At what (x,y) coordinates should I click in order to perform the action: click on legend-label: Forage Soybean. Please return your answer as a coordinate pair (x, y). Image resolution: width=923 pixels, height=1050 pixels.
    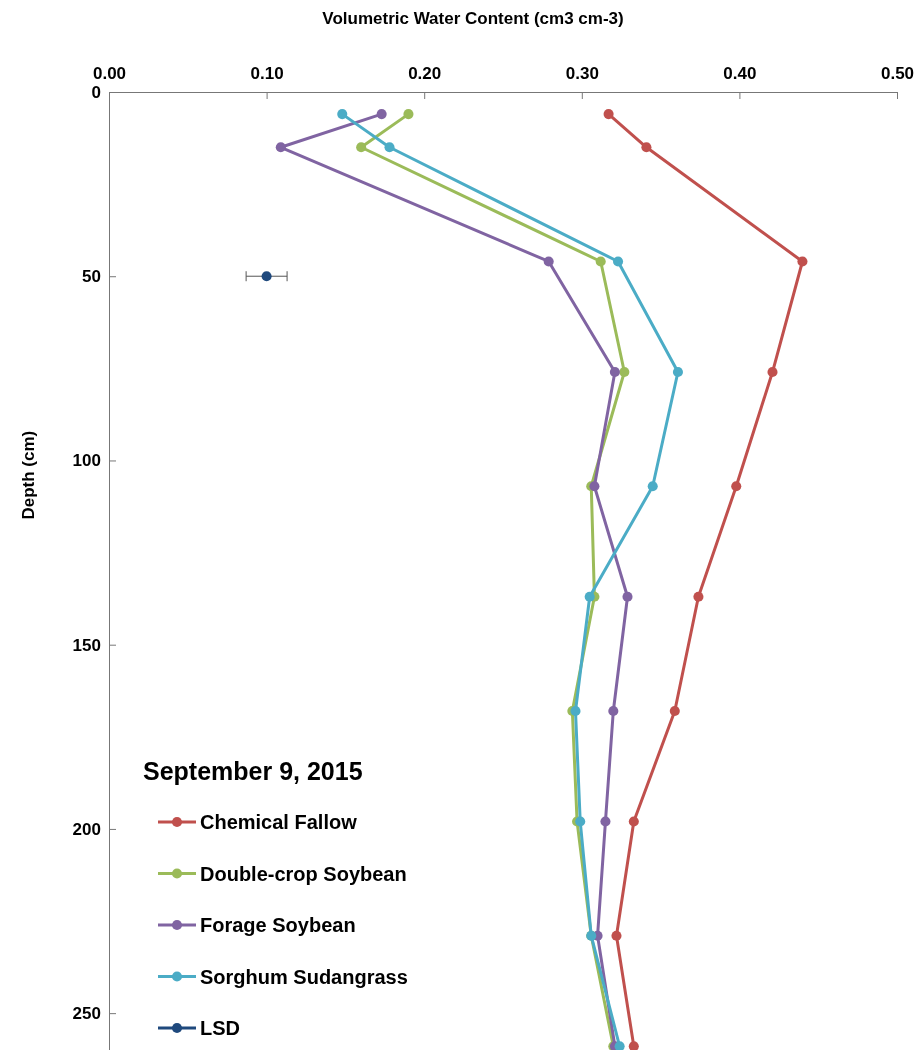
    Looking at the image, I should click on (278, 925).